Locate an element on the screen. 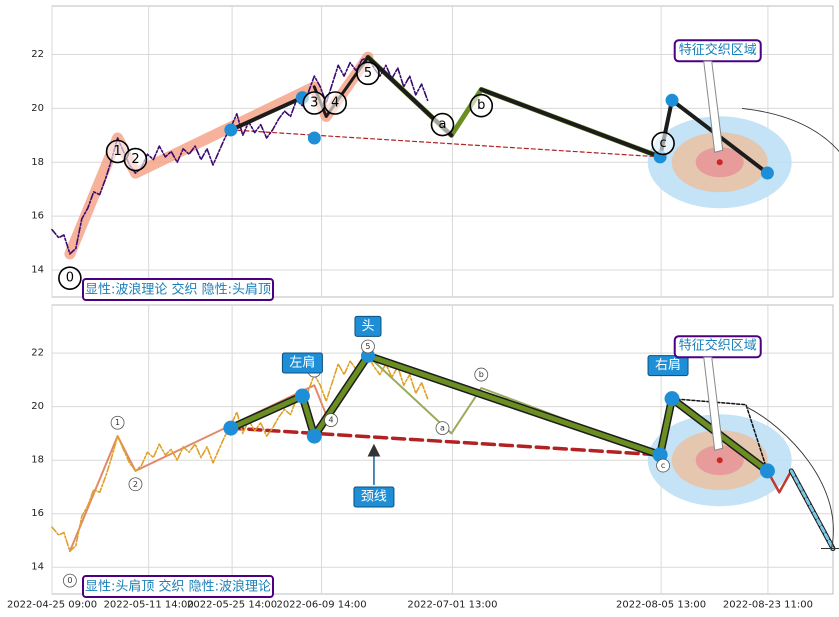 The width and height of the screenshot is (839, 617). left-shoulder-label: 左肩 is located at coordinates (302, 362).